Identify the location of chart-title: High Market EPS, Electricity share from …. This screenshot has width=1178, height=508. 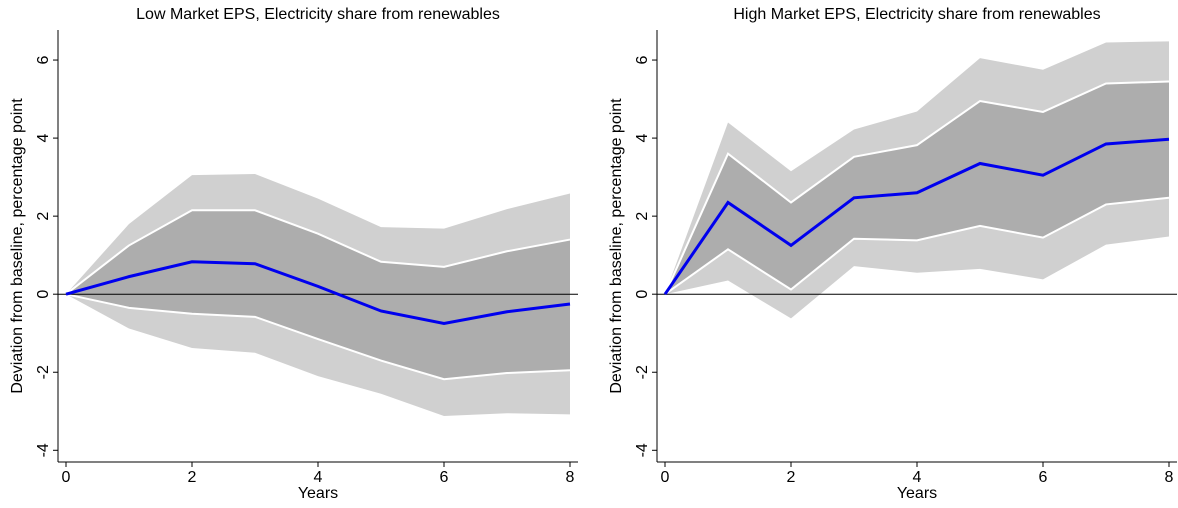
(916, 14).